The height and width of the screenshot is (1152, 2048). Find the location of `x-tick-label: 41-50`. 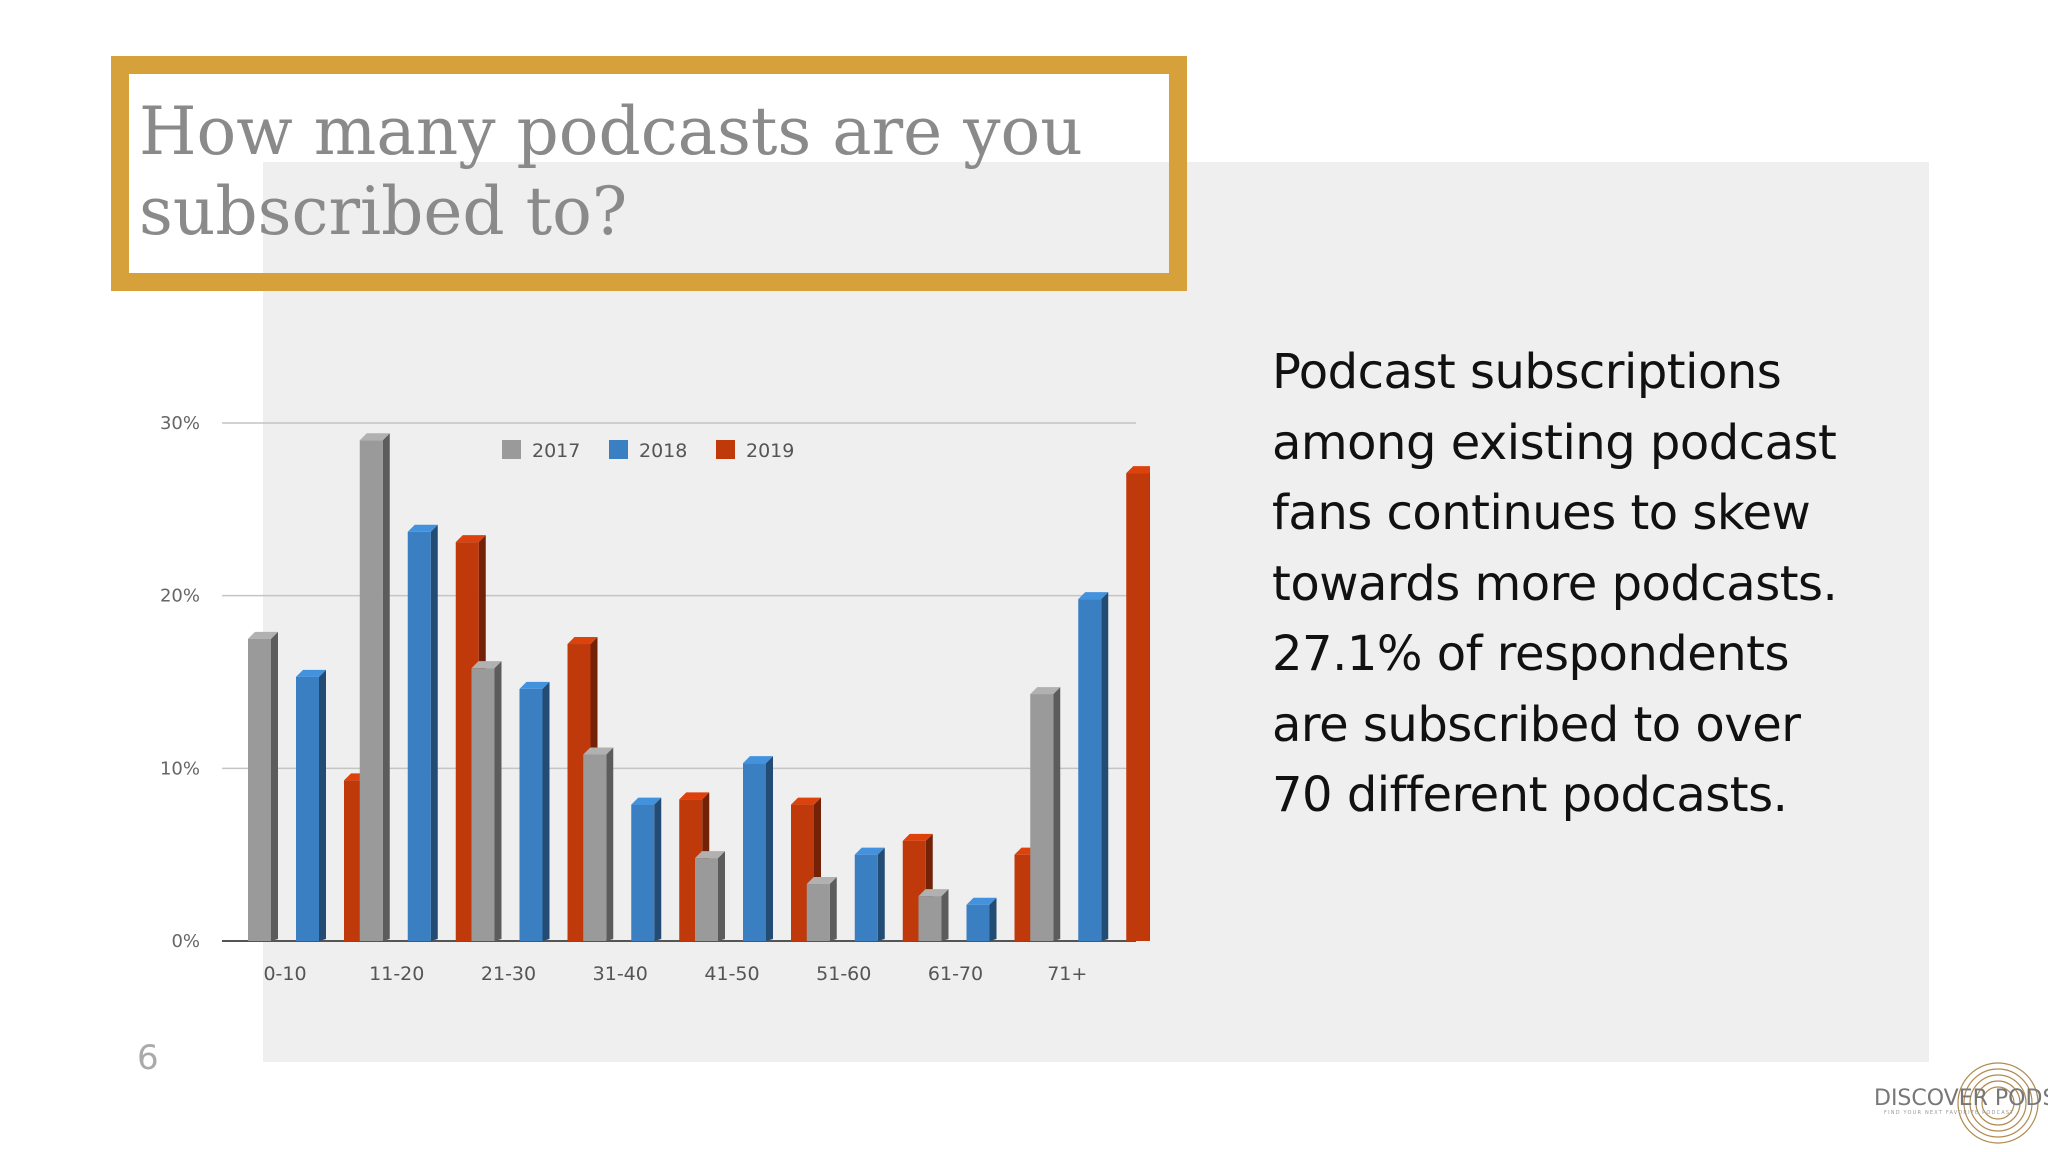

x-tick-label: 41-50 is located at coordinates (731, 974).